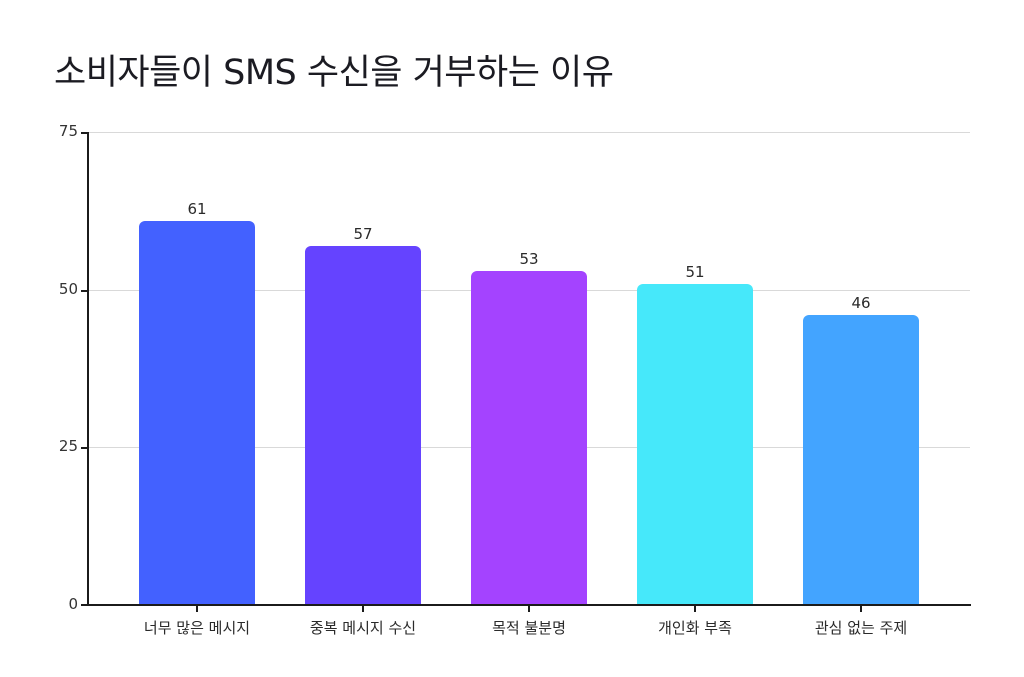  I want to click on y-tick-label: 75, so click(68, 131).